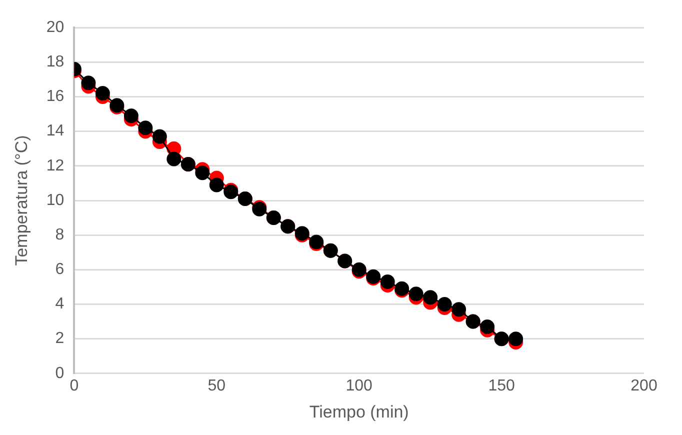  I want to click on x-tick-label: 100, so click(359, 385).